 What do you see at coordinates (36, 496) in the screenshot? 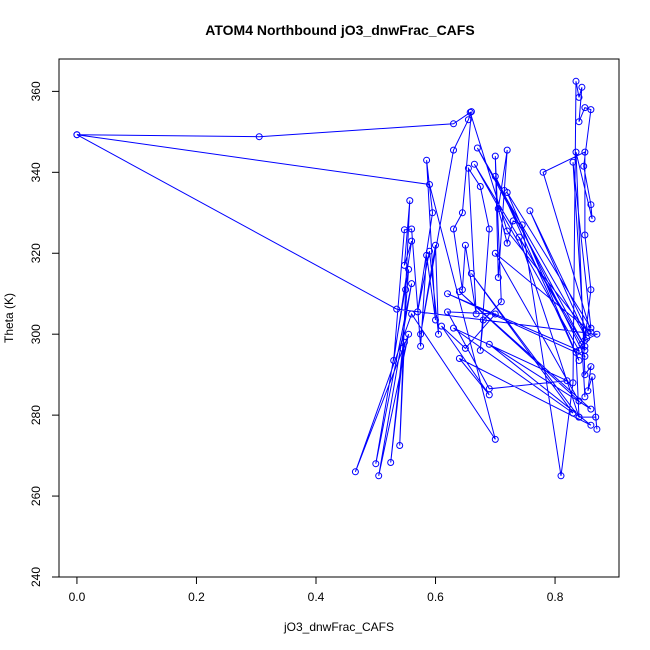
I see `y-tick-label: 260` at bounding box center [36, 496].